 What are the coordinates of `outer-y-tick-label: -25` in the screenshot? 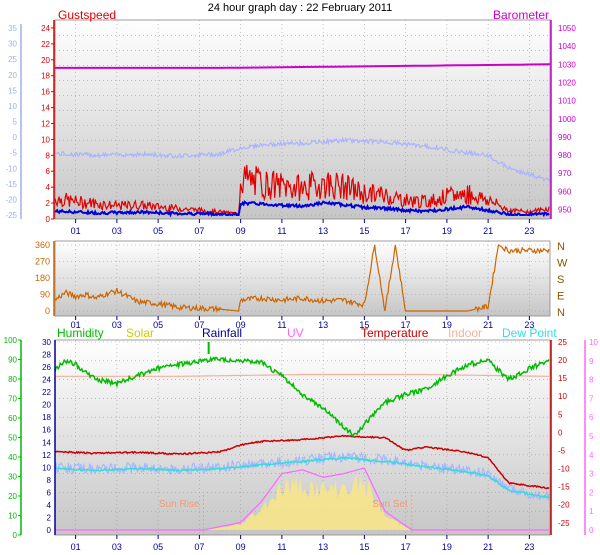 It's located at (11, 215).